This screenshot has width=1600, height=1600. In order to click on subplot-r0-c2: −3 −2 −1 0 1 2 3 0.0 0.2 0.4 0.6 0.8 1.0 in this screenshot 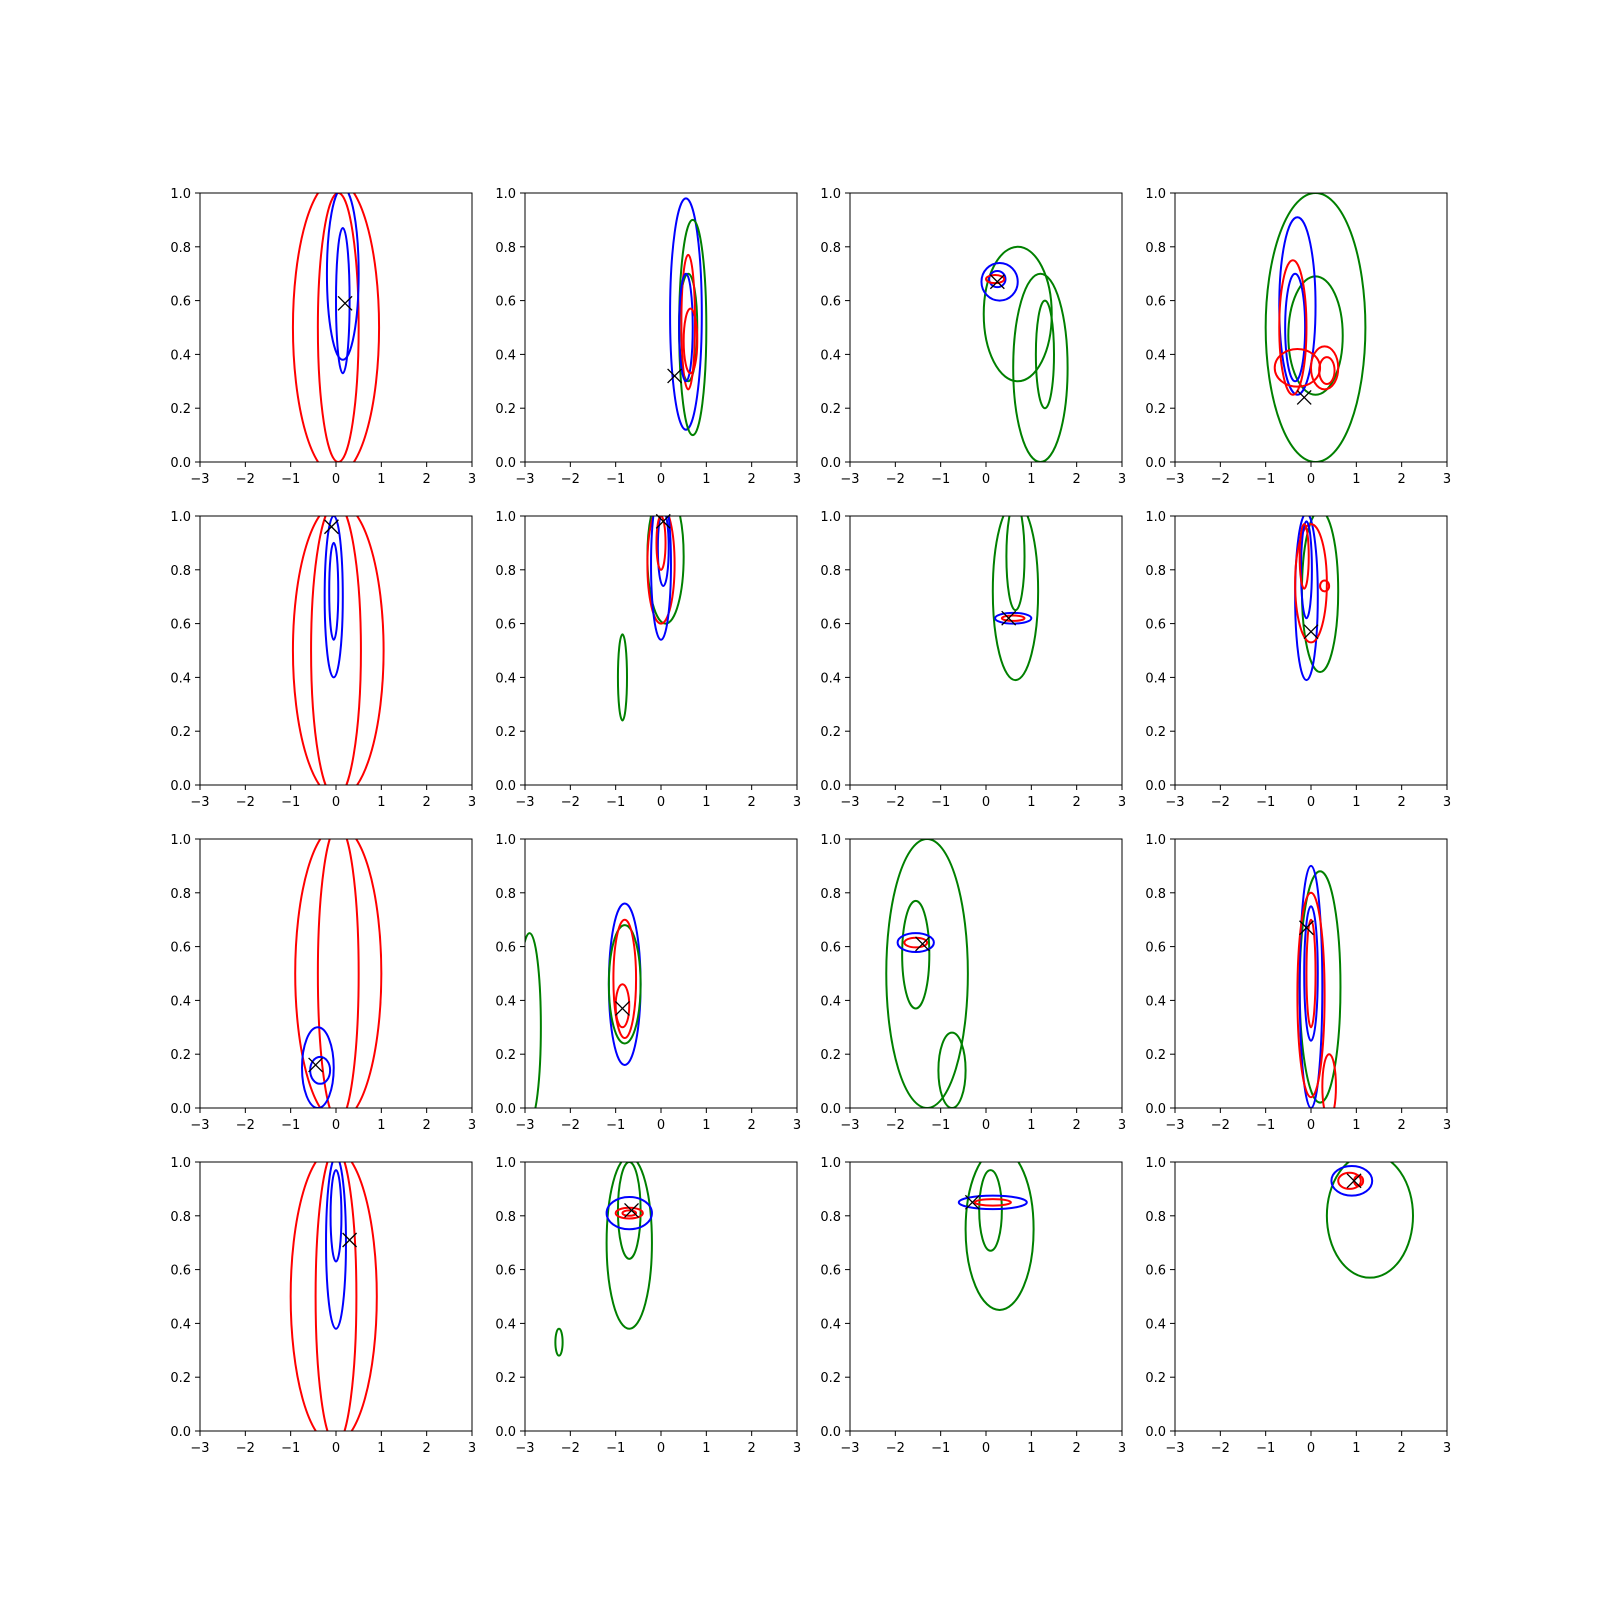, I will do `click(973, 337)`.